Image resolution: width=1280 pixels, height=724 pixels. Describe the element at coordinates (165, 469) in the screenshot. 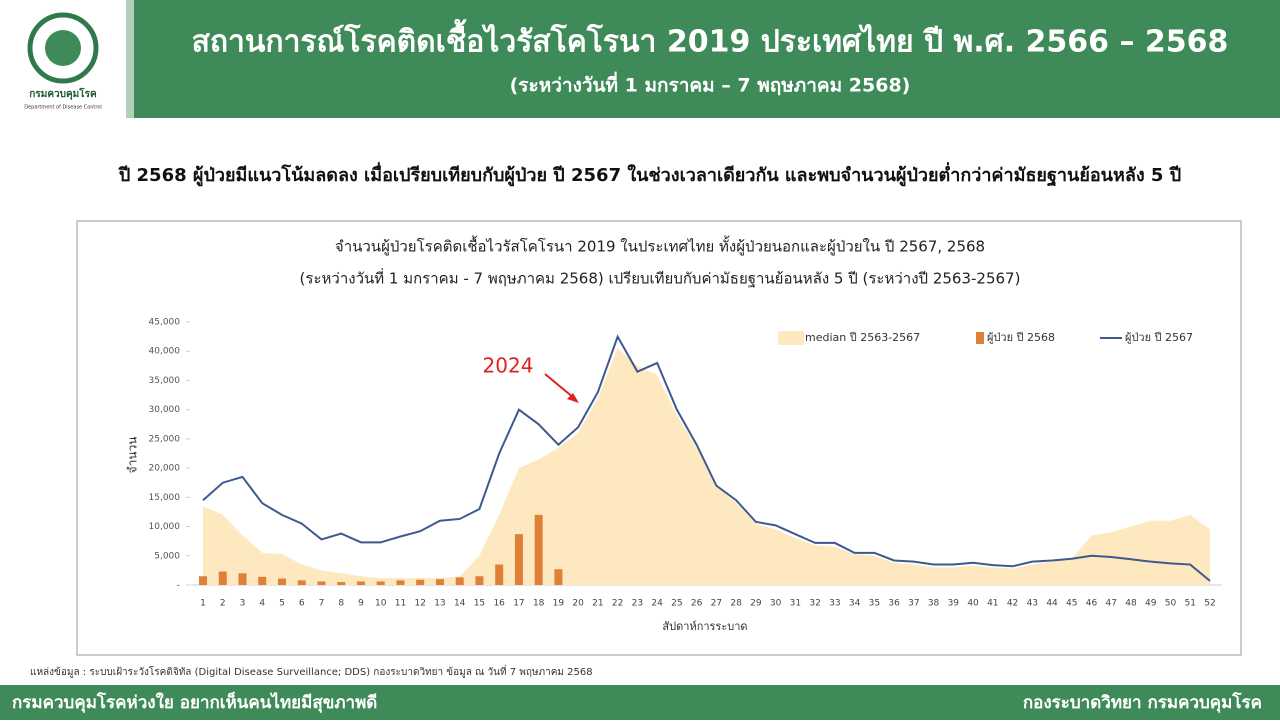

I see `y-tick-label: 20,000` at that location.